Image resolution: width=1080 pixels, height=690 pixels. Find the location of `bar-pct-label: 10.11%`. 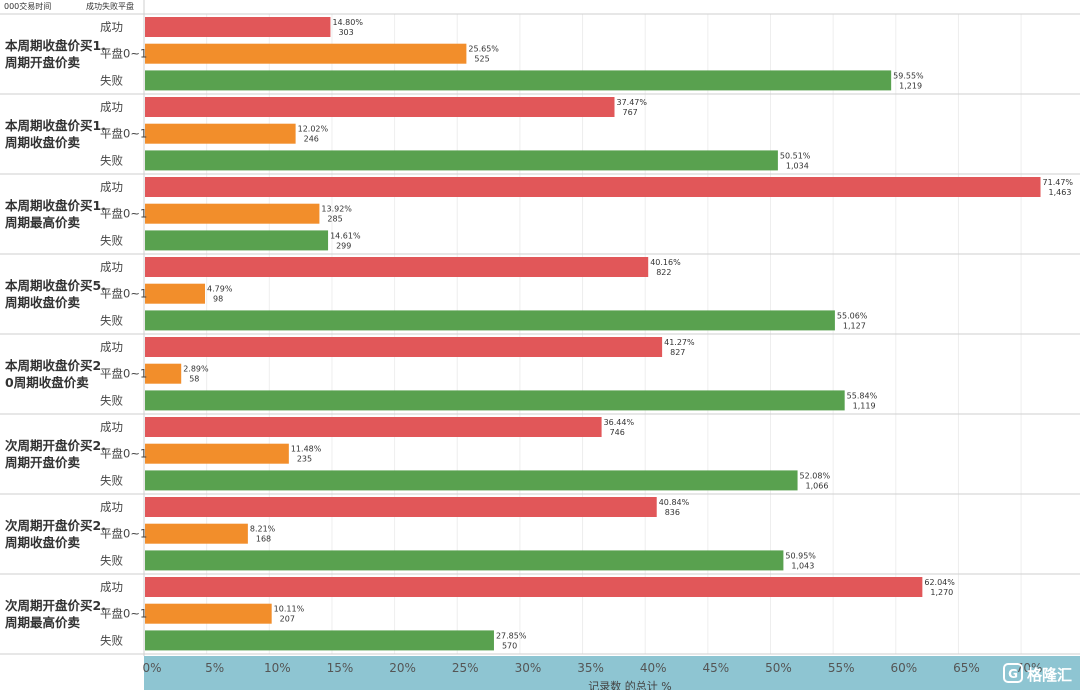

bar-pct-label: 10.11% is located at coordinates (289, 609).